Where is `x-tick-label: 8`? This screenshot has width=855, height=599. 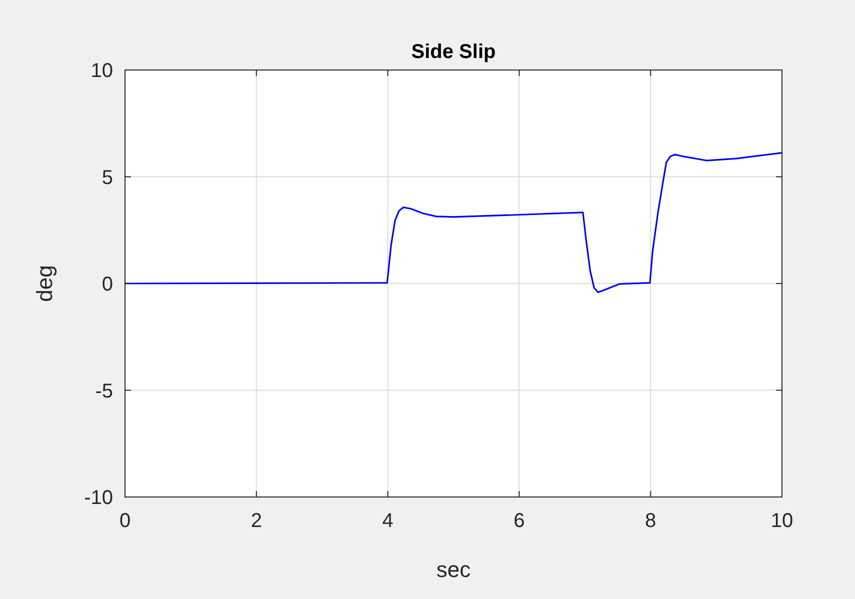
x-tick-label: 8 is located at coordinates (650, 521).